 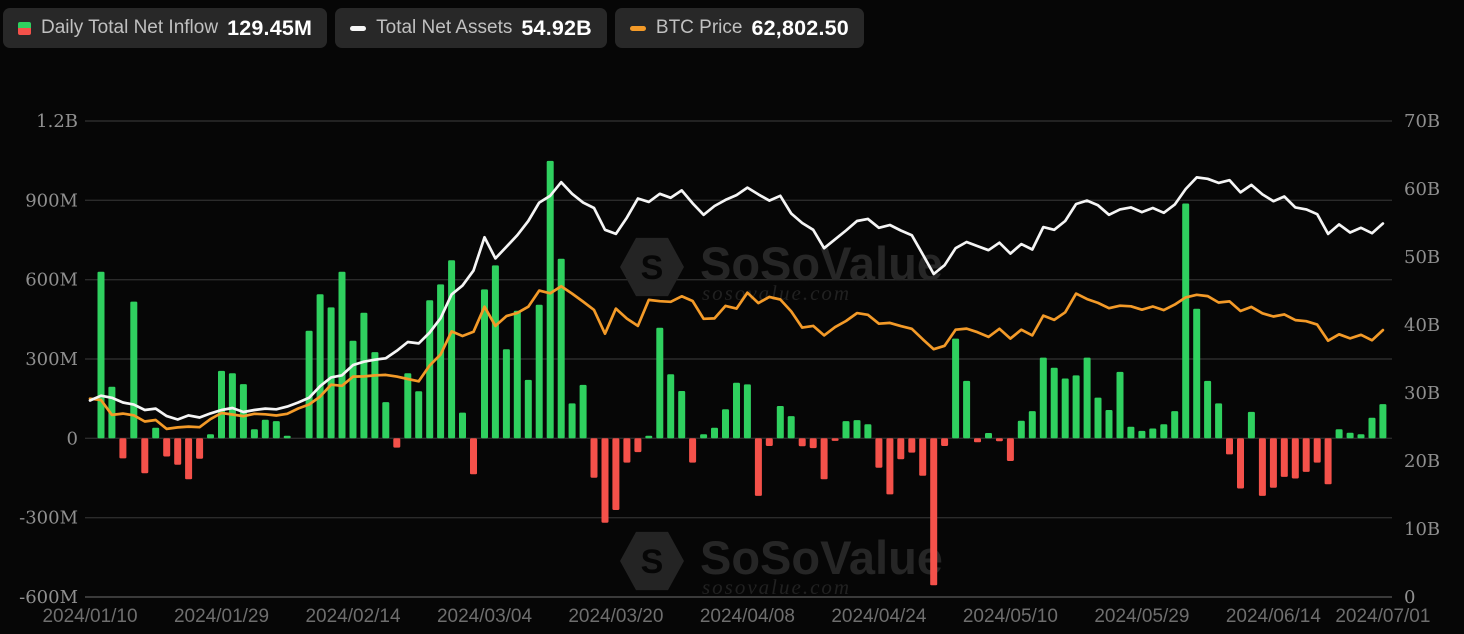 I want to click on inflow-bar-2024/06/07, so click(x=1219, y=421).